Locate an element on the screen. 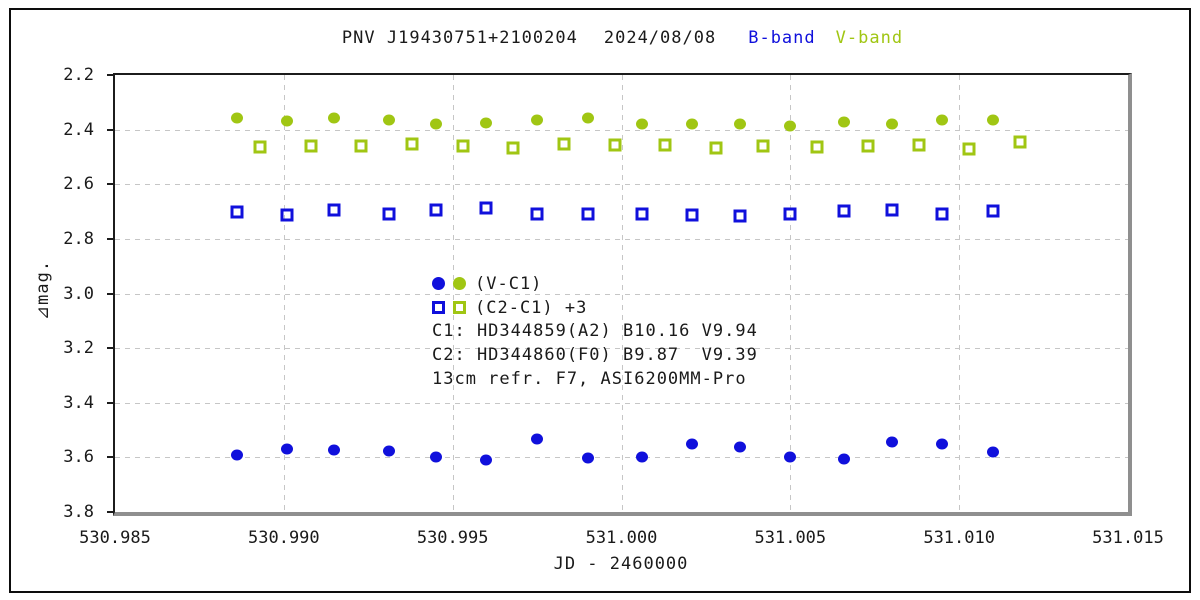  v-band-label: V-band is located at coordinates (869, 38).